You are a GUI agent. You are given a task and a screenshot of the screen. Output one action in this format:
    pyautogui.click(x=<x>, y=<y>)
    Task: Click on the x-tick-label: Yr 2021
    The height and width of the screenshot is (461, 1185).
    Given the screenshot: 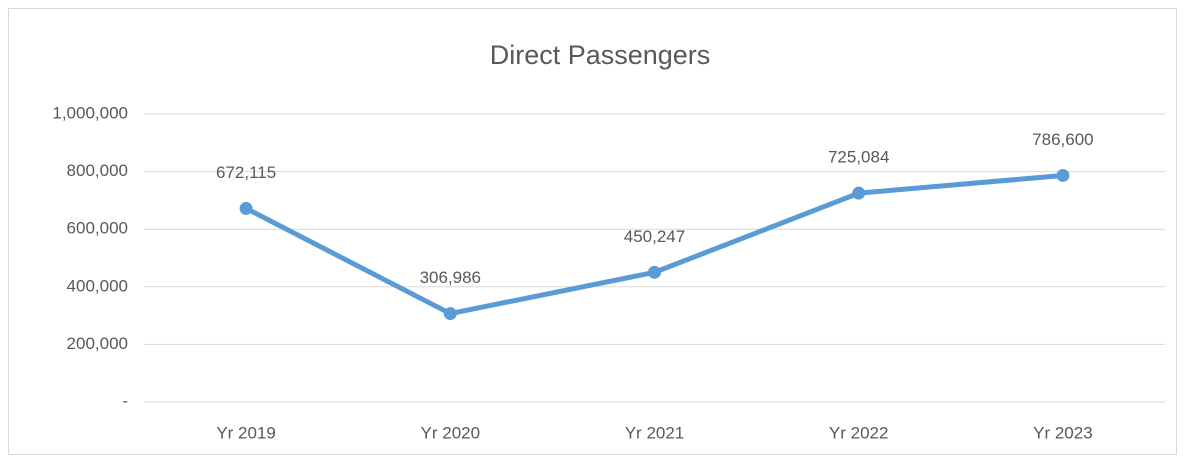 What is the action you would take?
    pyautogui.click(x=655, y=432)
    